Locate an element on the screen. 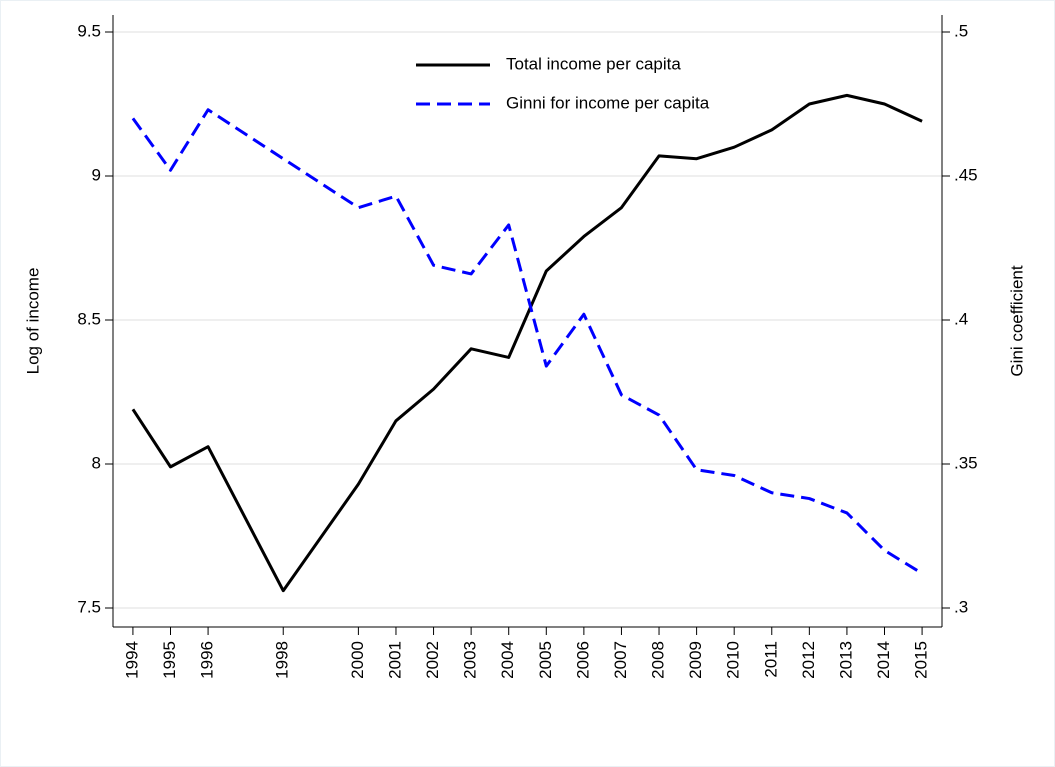  x-tick-label: 2007 is located at coordinates (620, 660).